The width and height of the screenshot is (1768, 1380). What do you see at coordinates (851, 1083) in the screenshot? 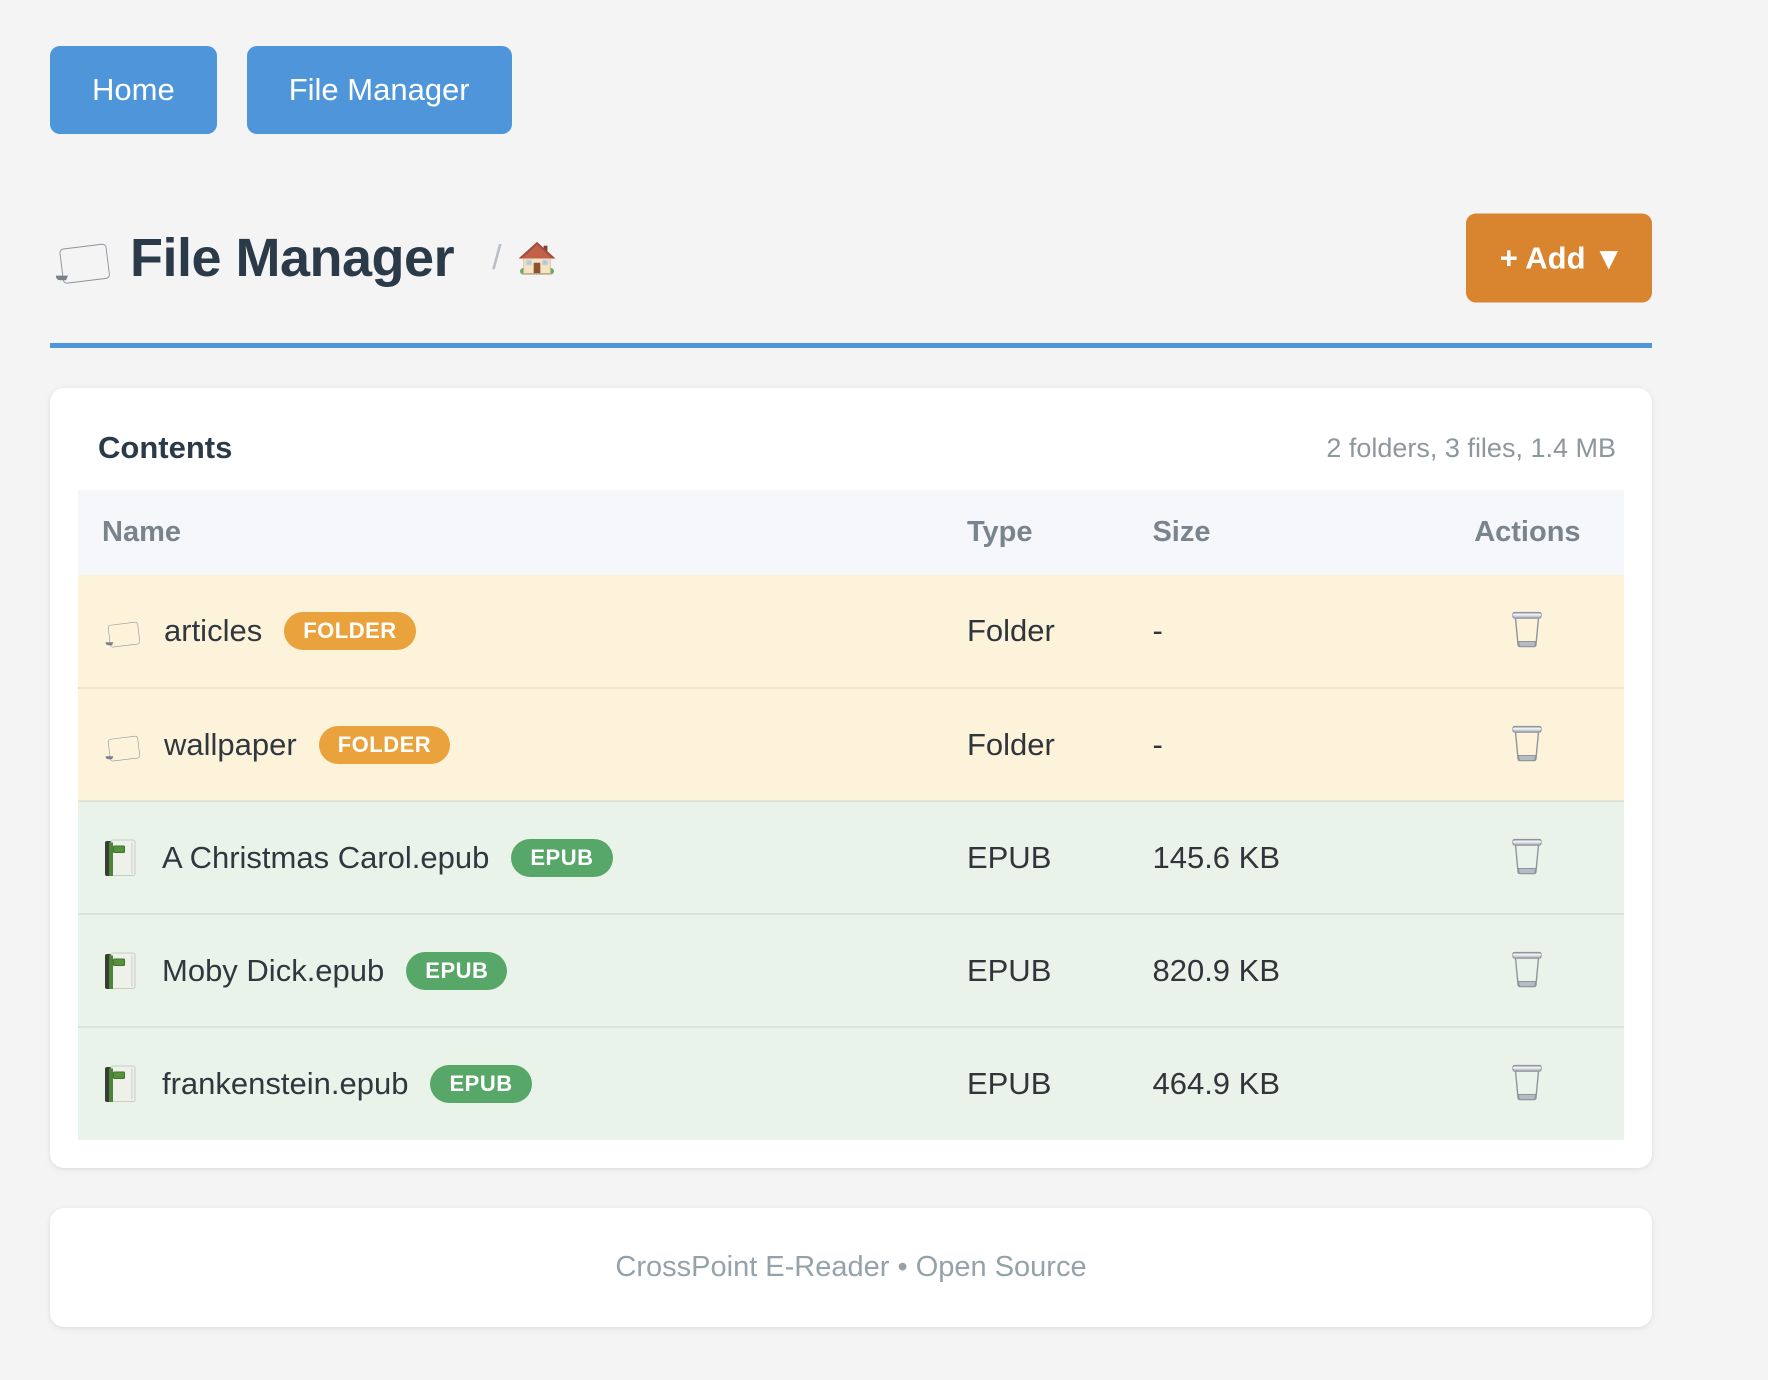
I see `table-row: frankenstein.epub EPUB EPUB 464.9 KB` at bounding box center [851, 1083].